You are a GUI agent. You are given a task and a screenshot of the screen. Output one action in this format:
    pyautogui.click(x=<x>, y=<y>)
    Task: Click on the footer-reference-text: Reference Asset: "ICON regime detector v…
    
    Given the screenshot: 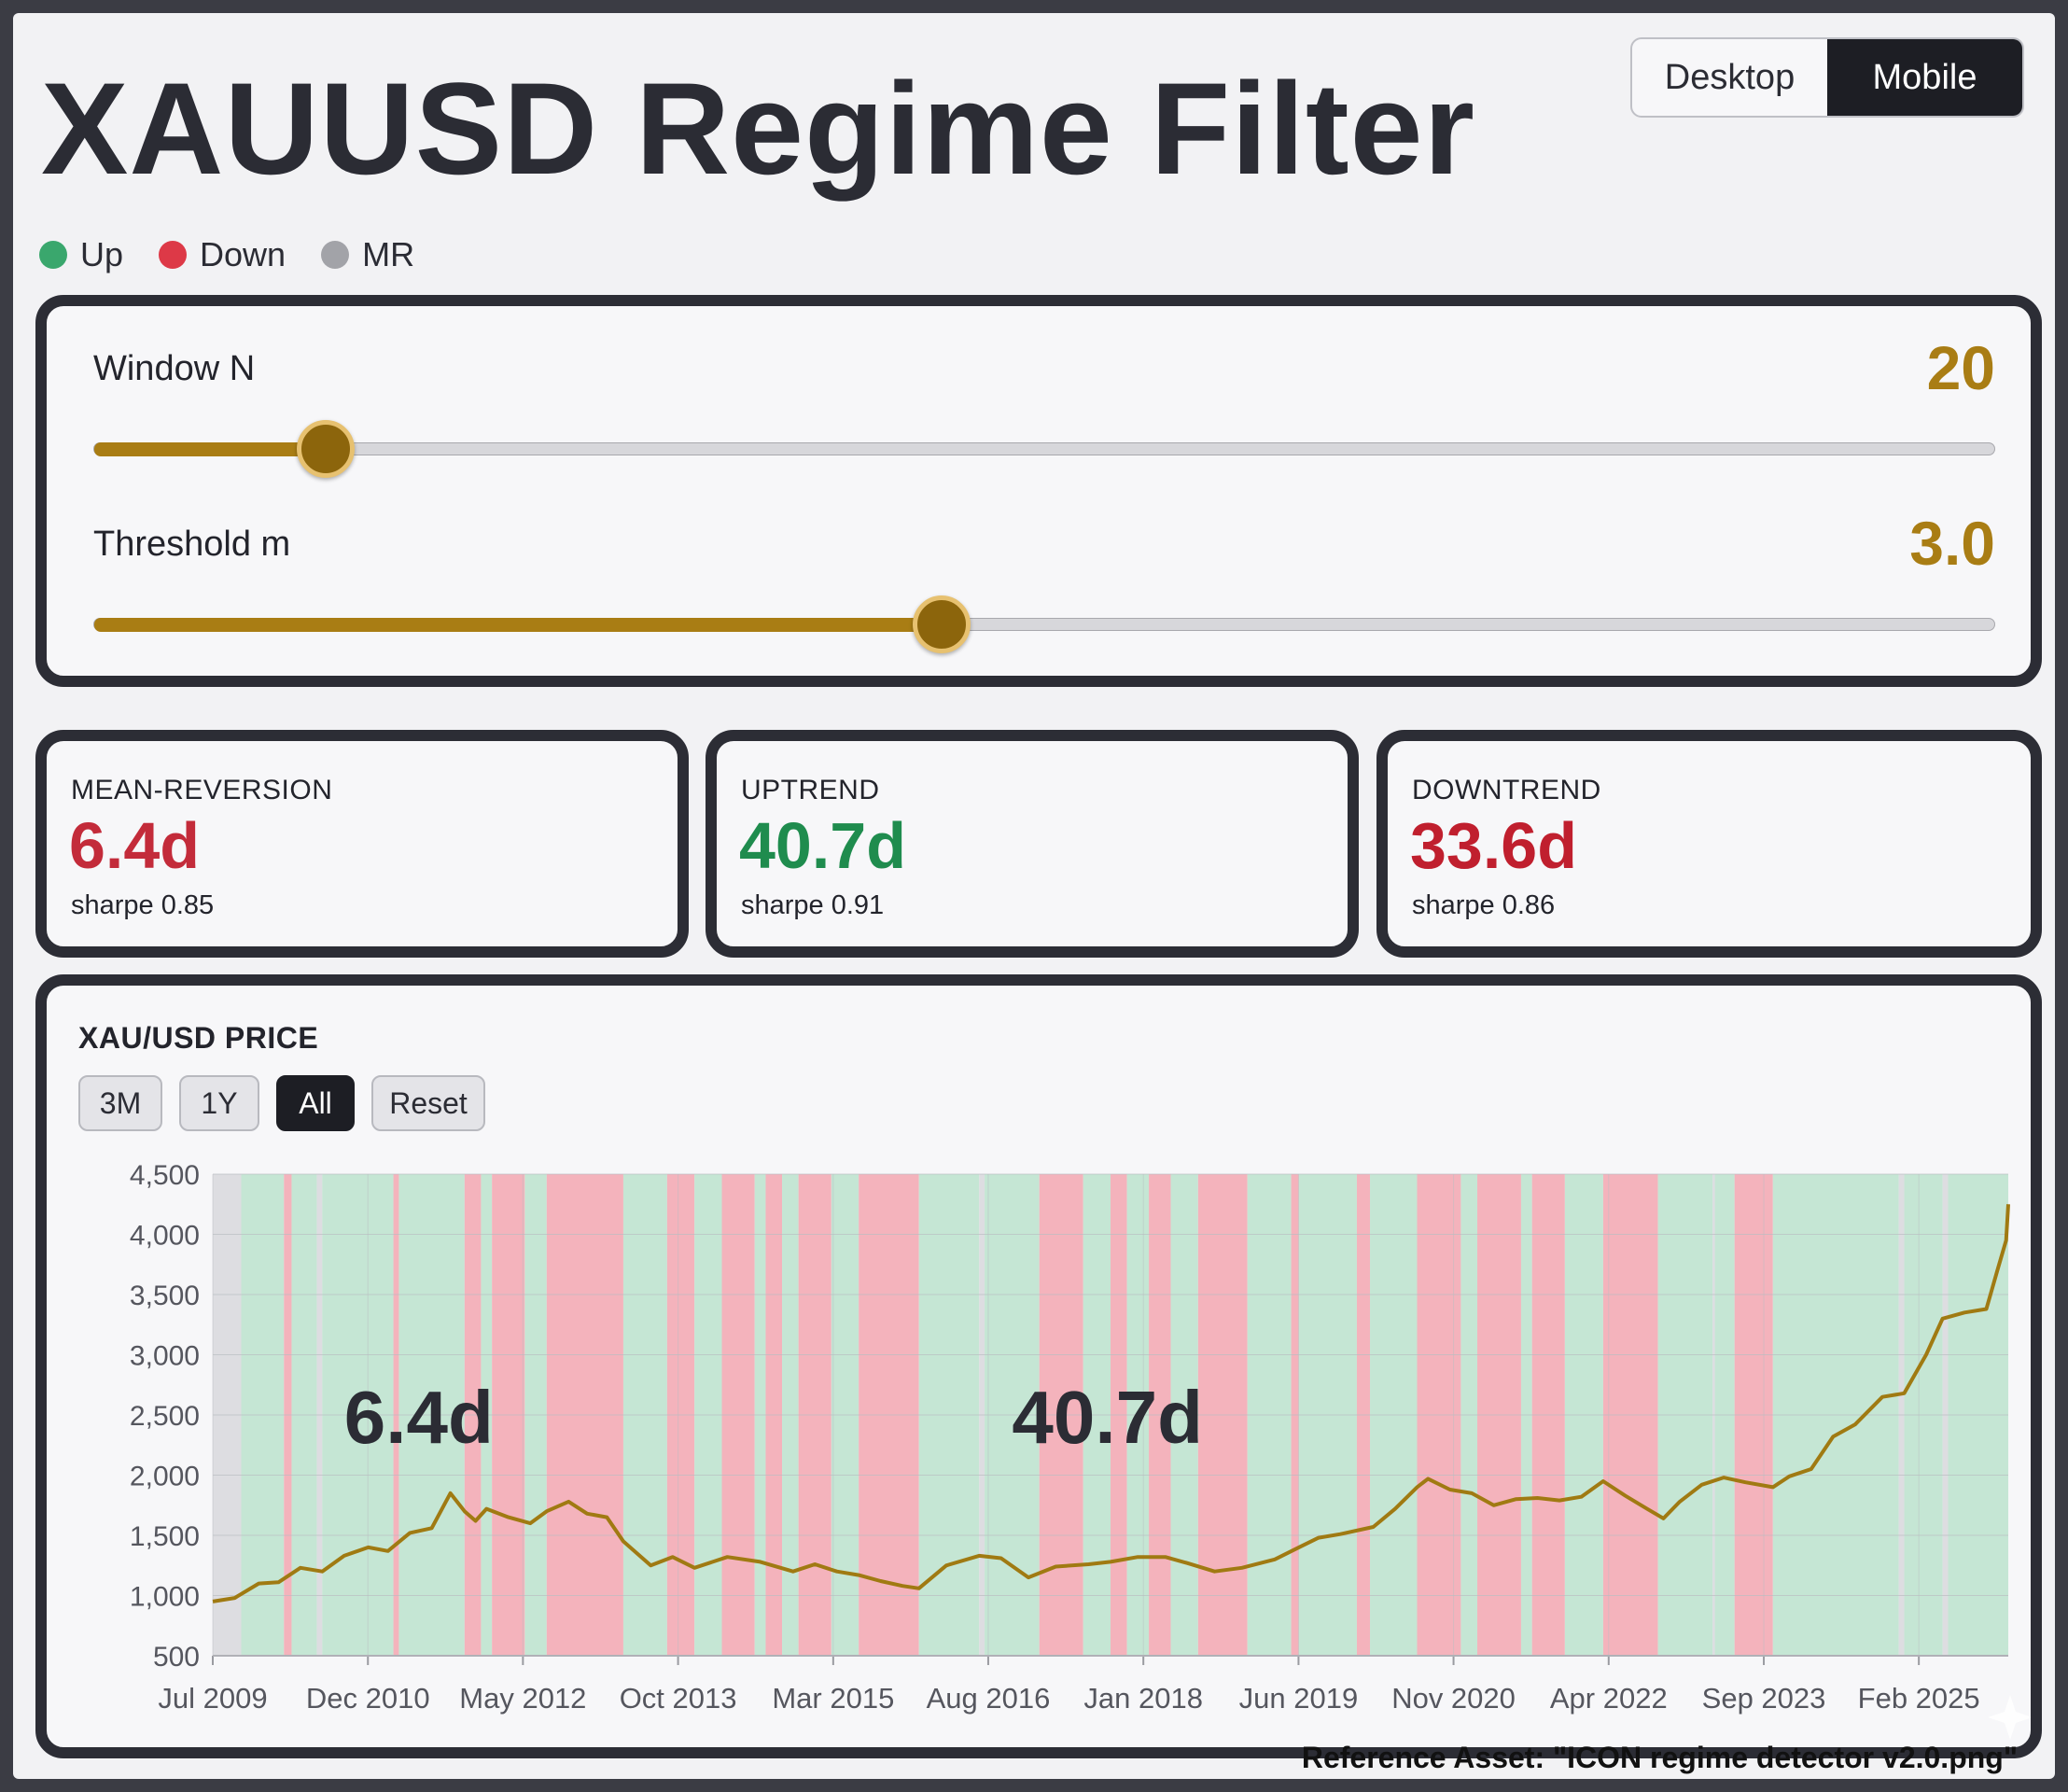 What is the action you would take?
    pyautogui.click(x=1659, y=1757)
    